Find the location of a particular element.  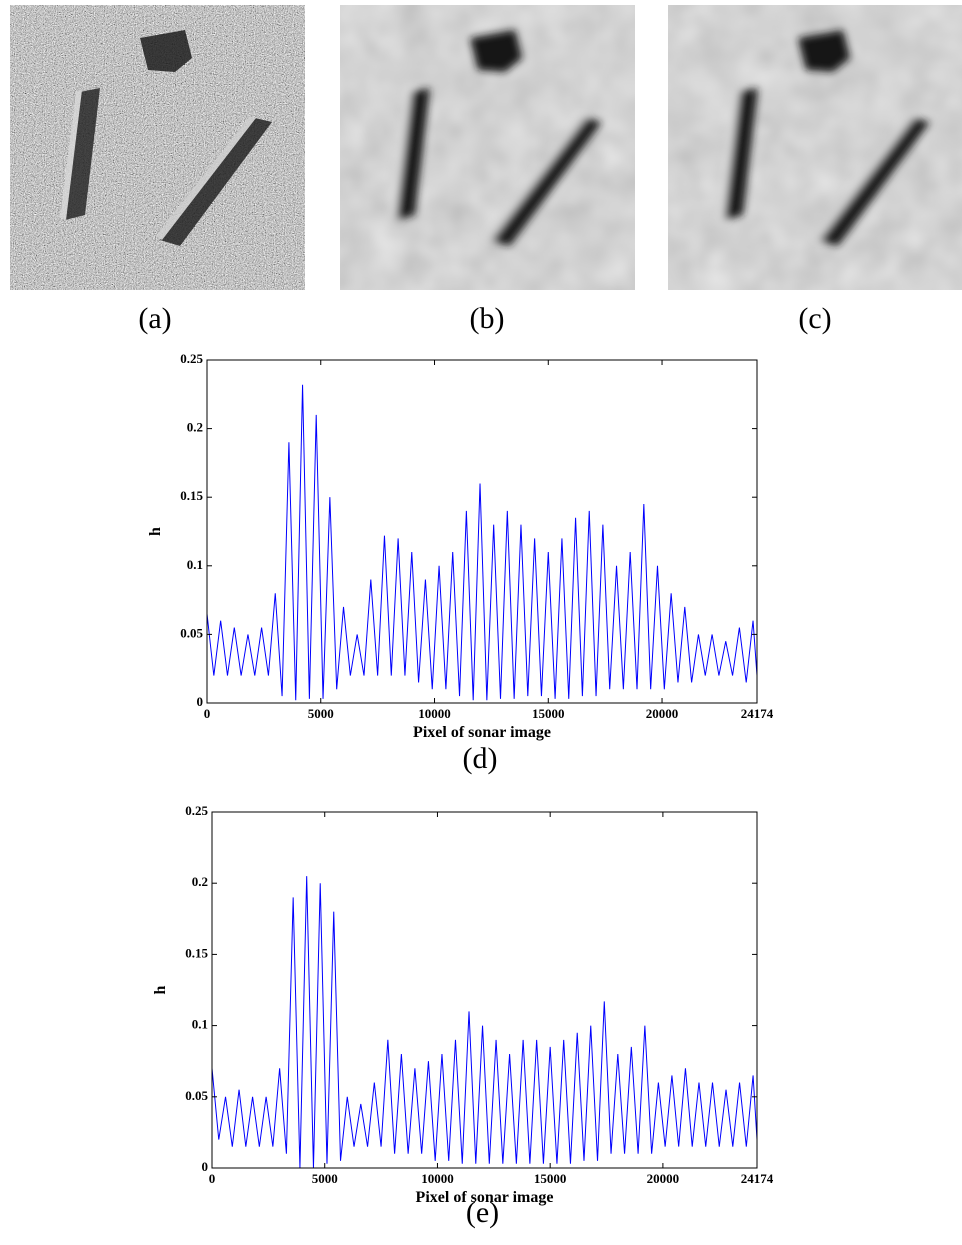

image-b is located at coordinates (487, 147).